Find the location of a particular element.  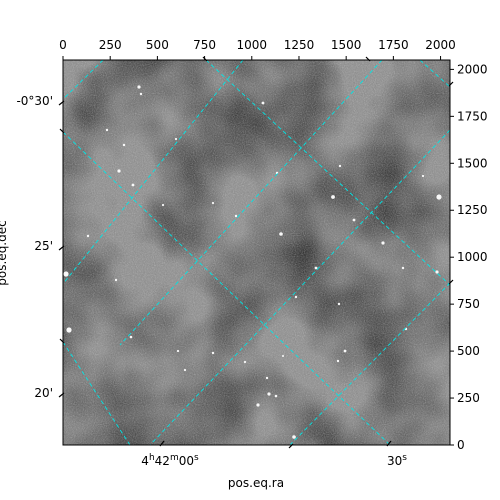

ra-tick-label: 30s is located at coordinates (397, 460).